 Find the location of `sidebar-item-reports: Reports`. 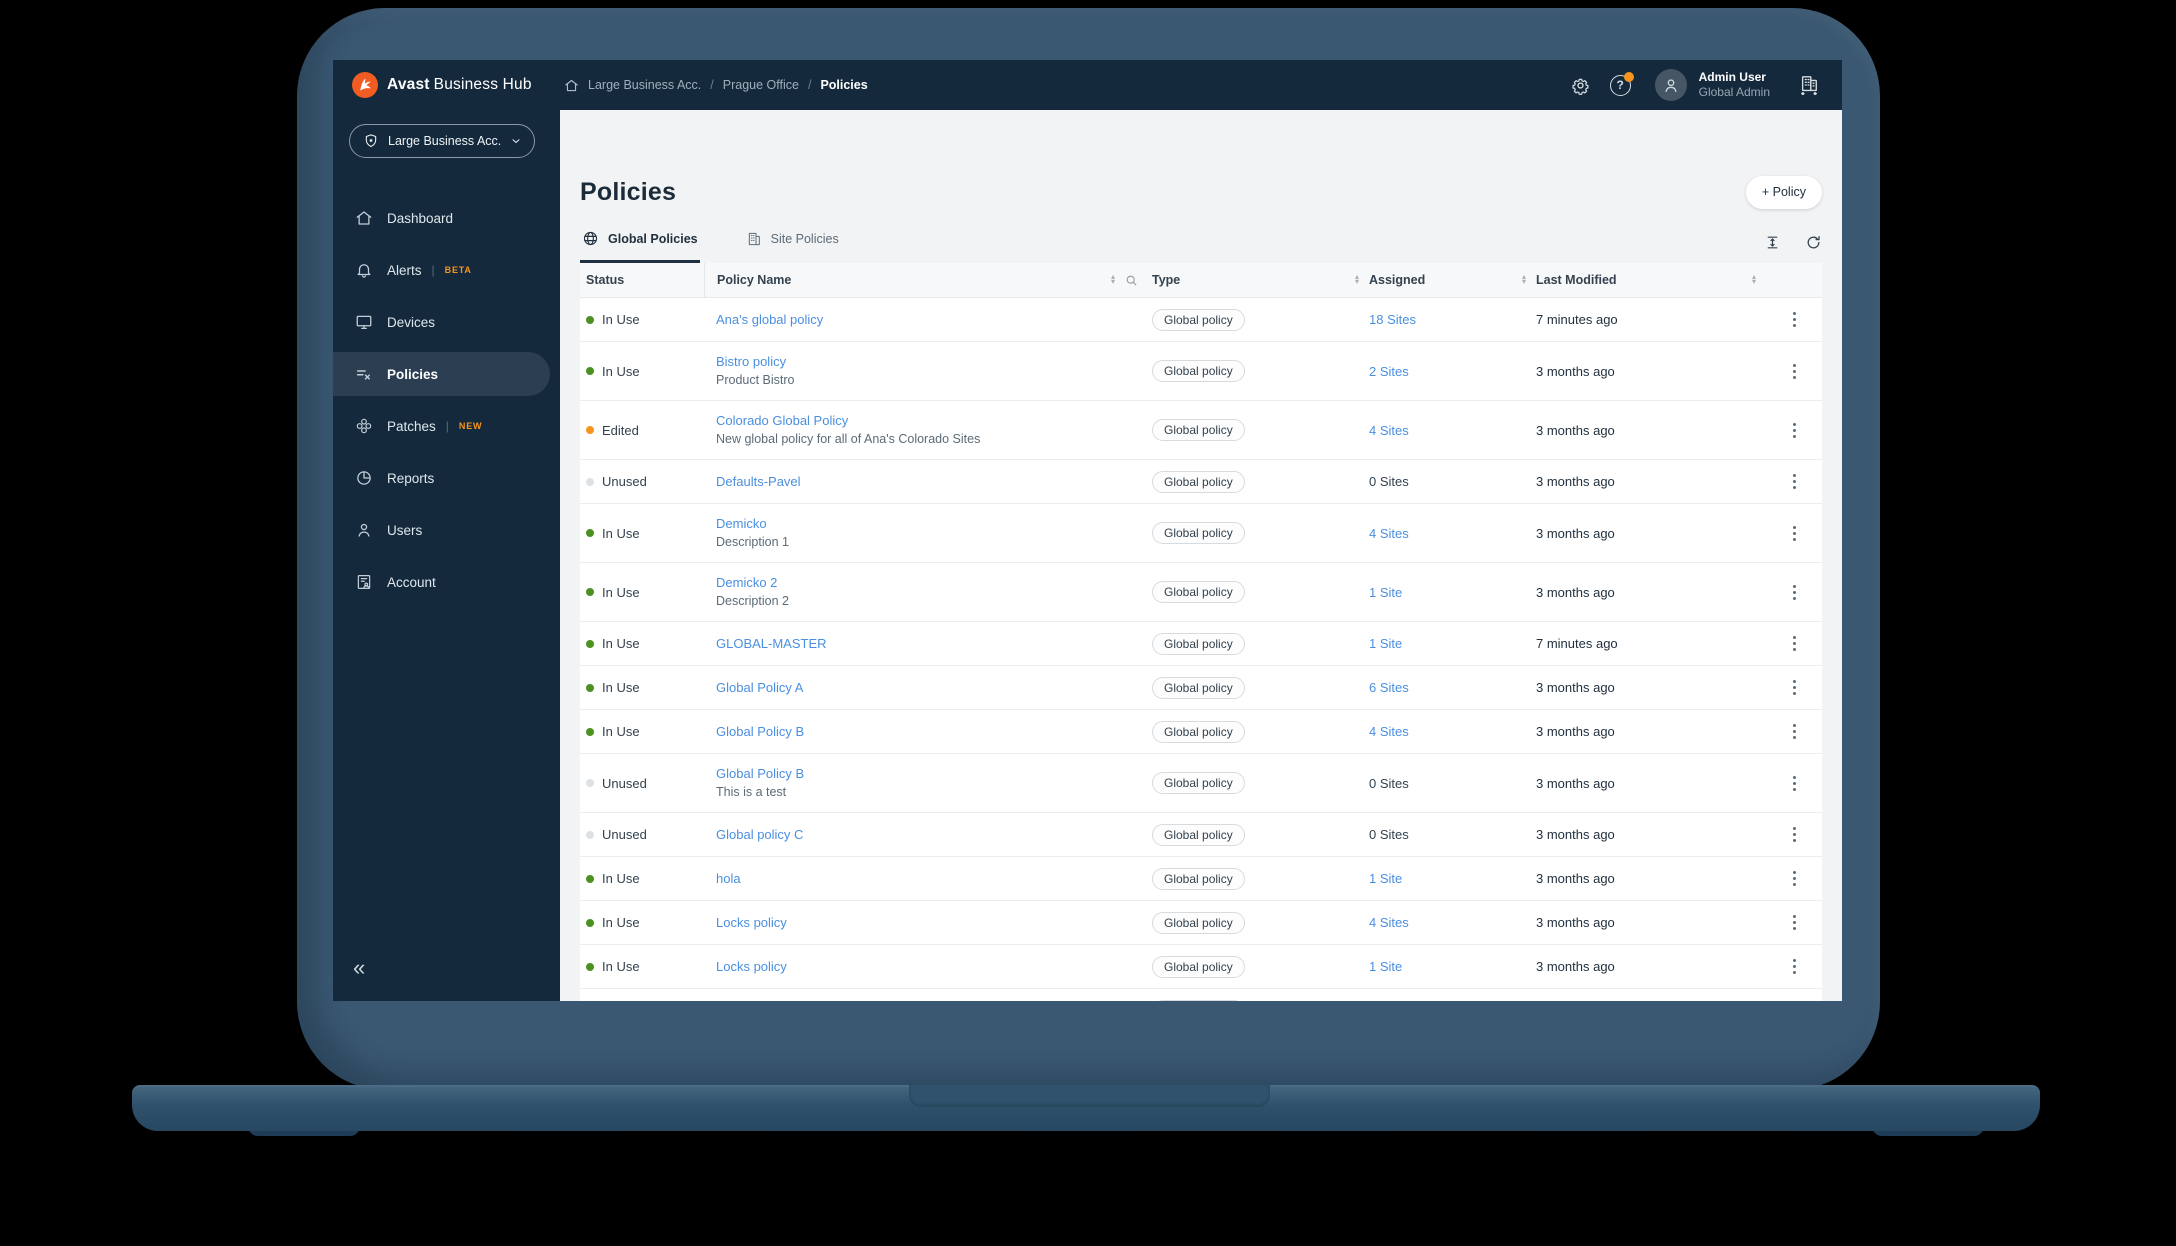

sidebar-item-reports: Reports is located at coordinates (441, 478).